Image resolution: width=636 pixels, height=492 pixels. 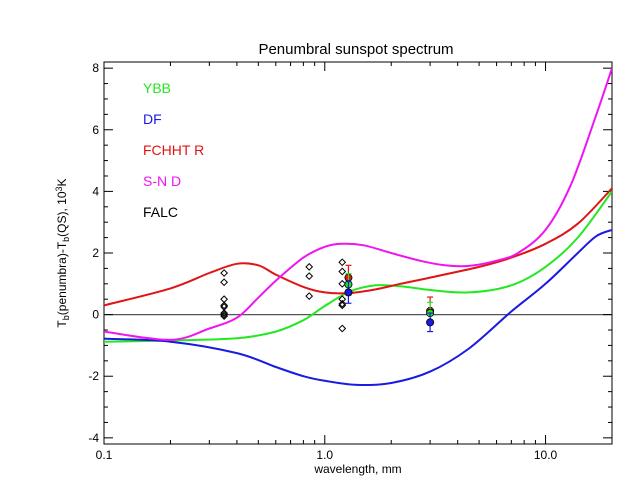 What do you see at coordinates (104, 455) in the screenshot?
I see `x-tick-label: 0.1` at bounding box center [104, 455].